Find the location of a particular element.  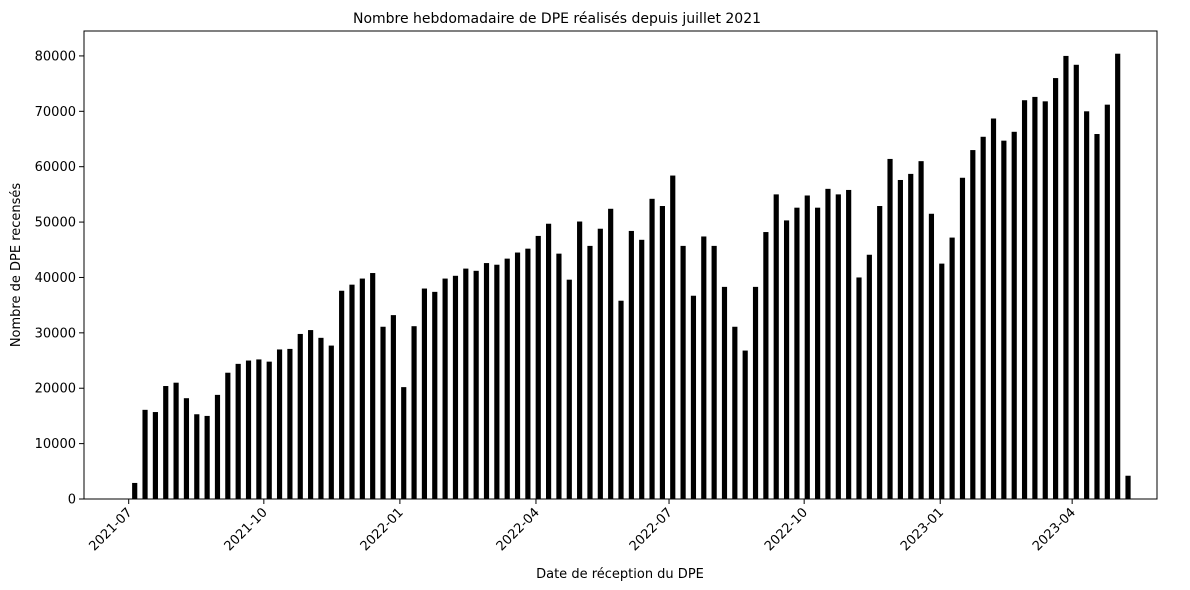

y-axis-label: Nombre de DPE recensés is located at coordinates (16, 265).